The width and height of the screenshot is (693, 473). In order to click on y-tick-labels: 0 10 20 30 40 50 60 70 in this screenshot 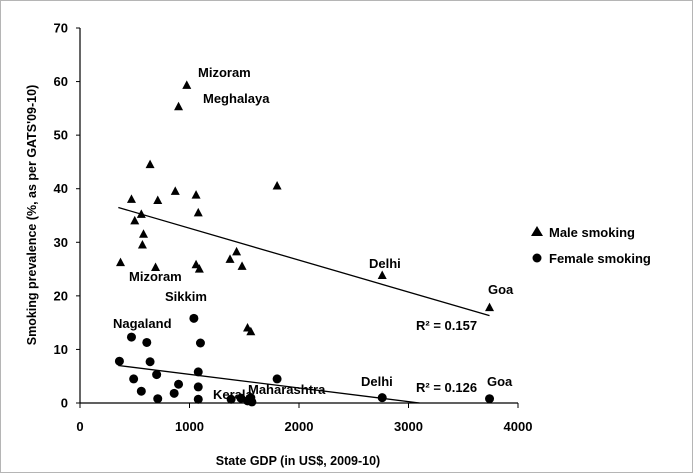, I will do `click(61, 216)`.